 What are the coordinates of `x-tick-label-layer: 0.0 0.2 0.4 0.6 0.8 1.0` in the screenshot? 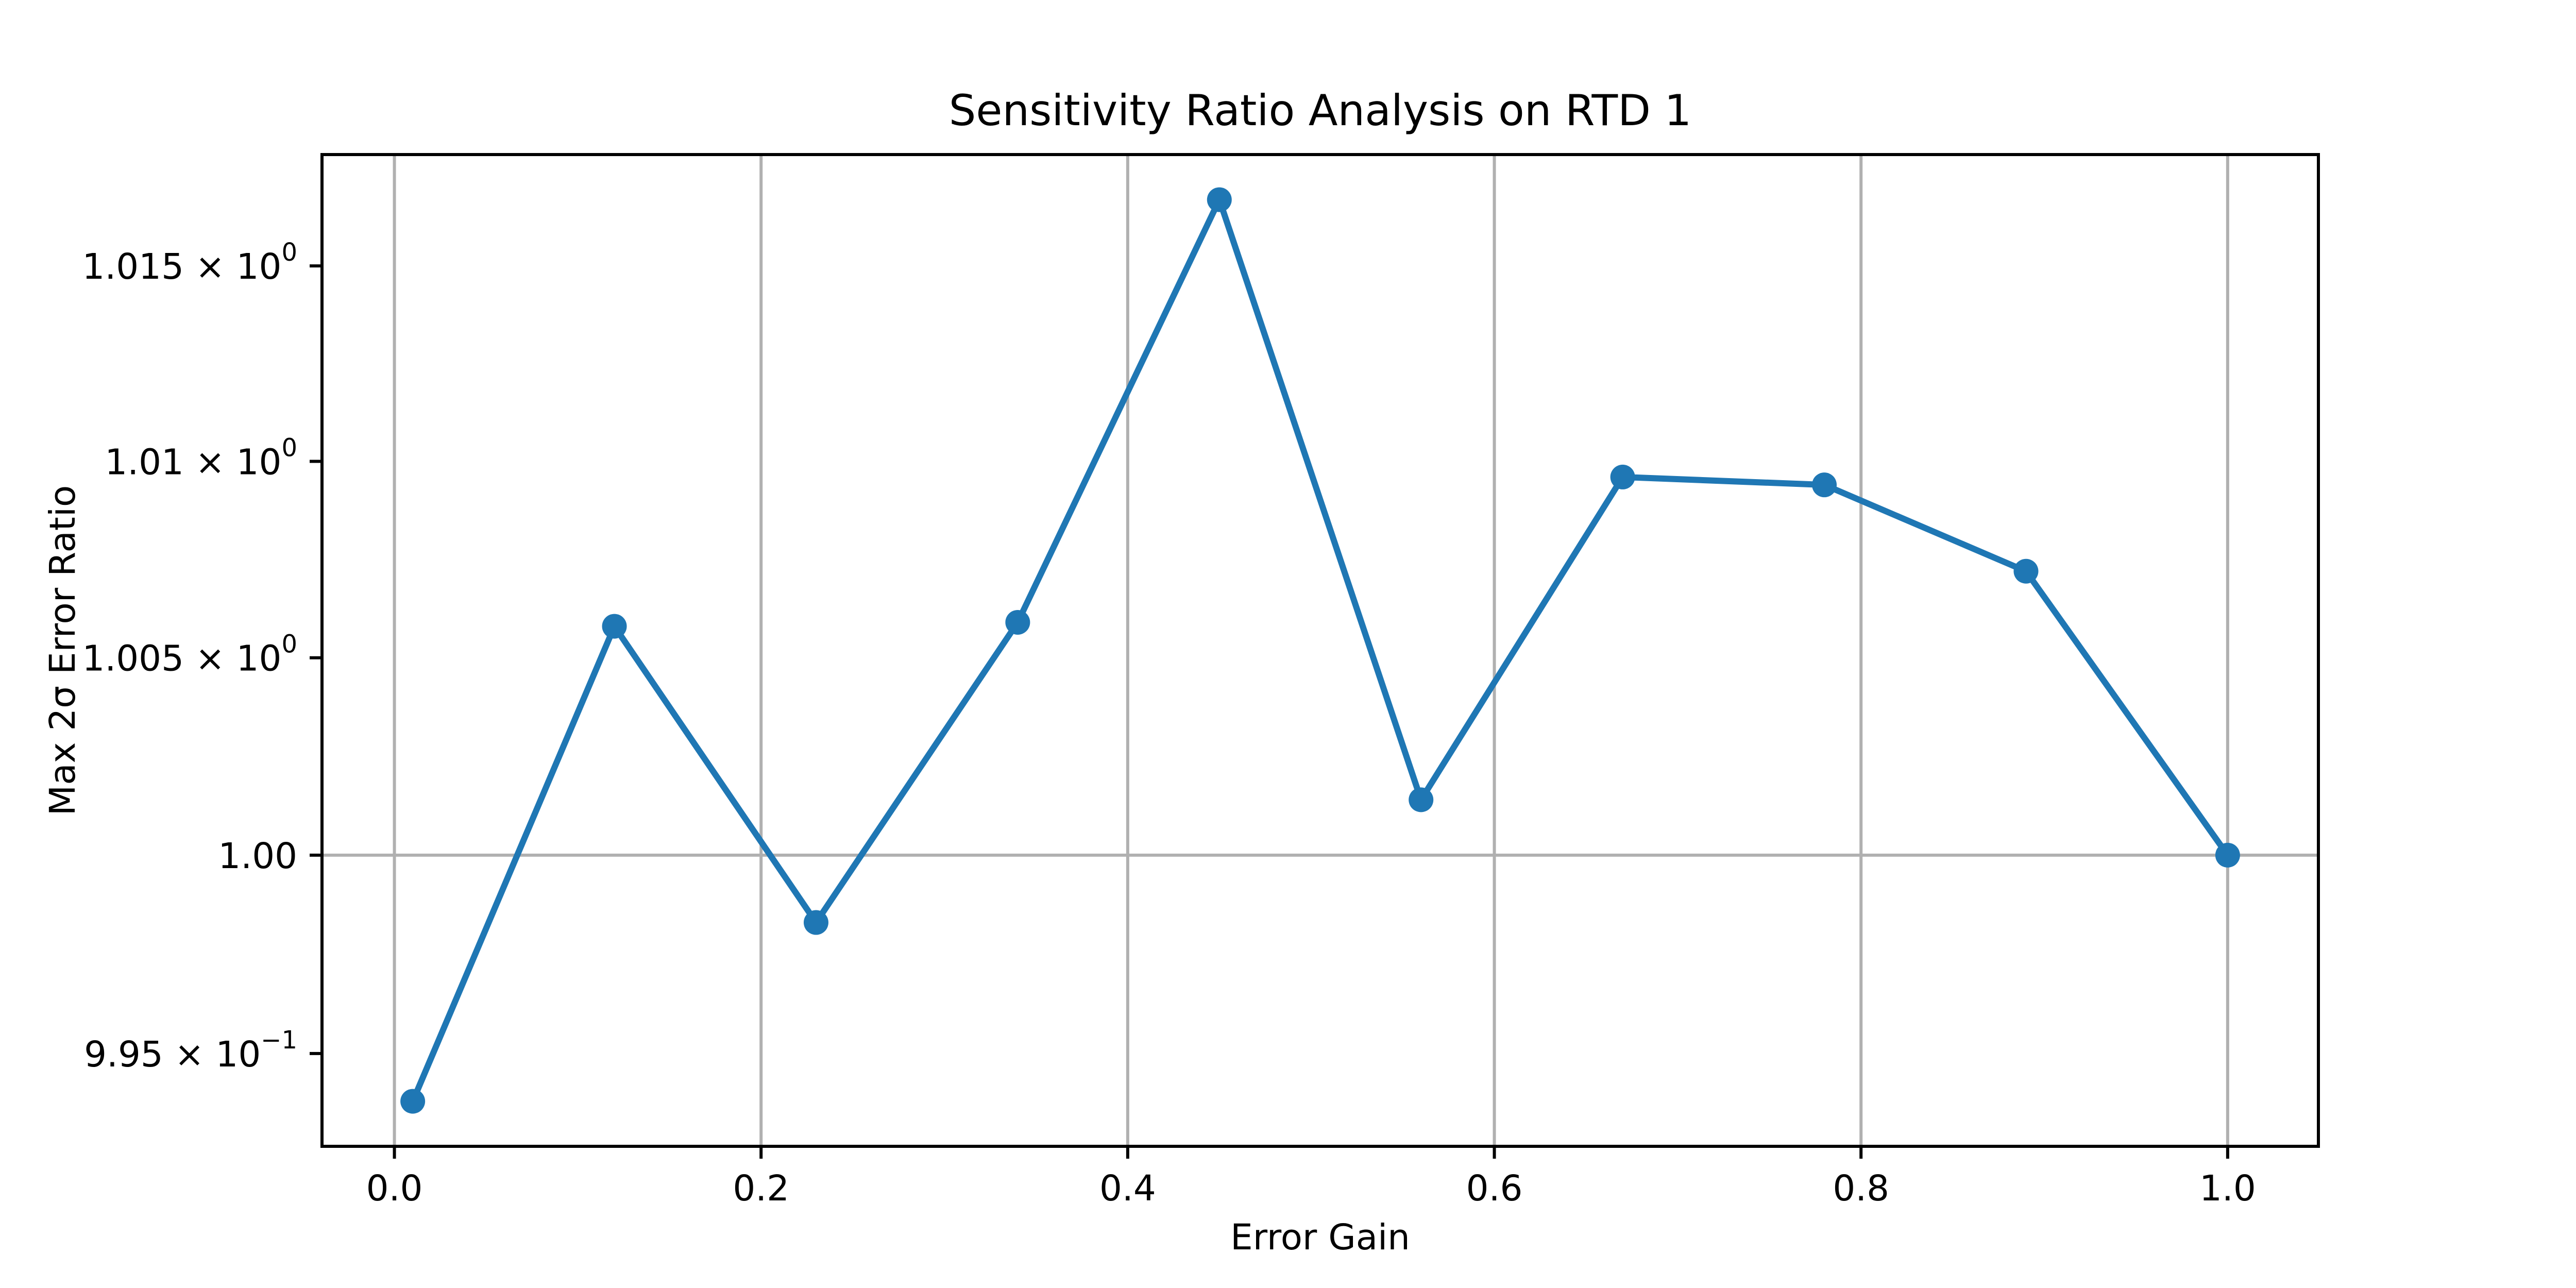 It's located at (1311, 1188).